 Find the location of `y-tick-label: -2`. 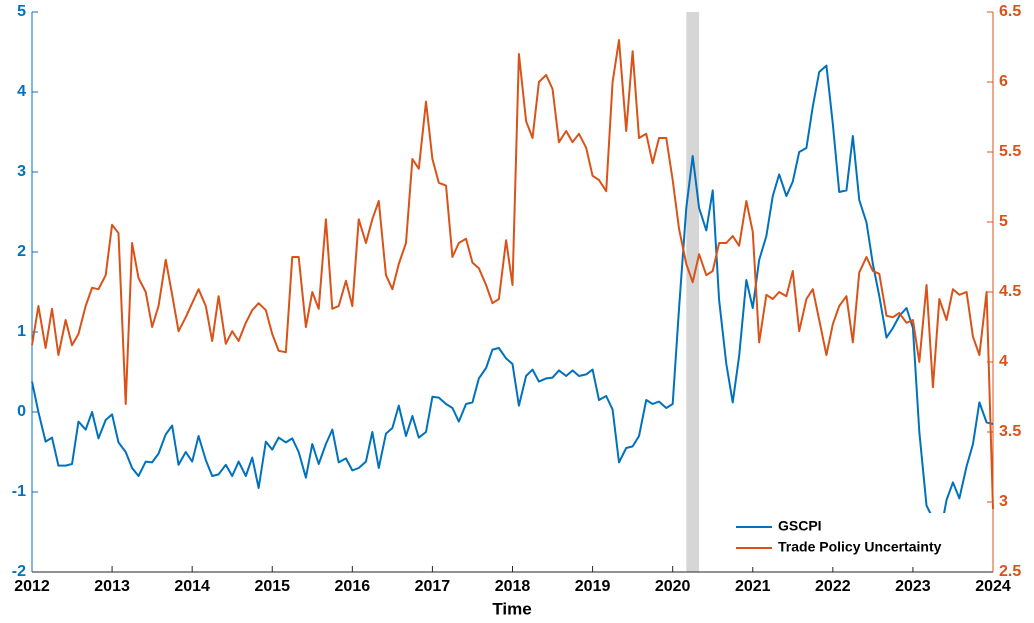

y-tick-label: -2 is located at coordinates (19, 571).